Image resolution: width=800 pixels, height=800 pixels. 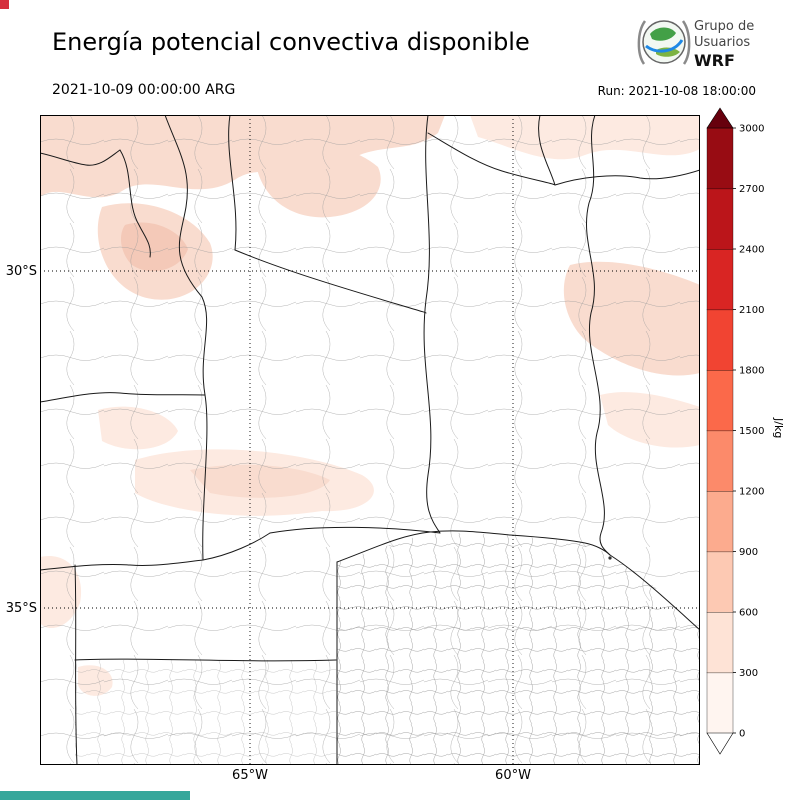 What do you see at coordinates (748, 552) in the screenshot?
I see `svg-text: 900` at bounding box center [748, 552].